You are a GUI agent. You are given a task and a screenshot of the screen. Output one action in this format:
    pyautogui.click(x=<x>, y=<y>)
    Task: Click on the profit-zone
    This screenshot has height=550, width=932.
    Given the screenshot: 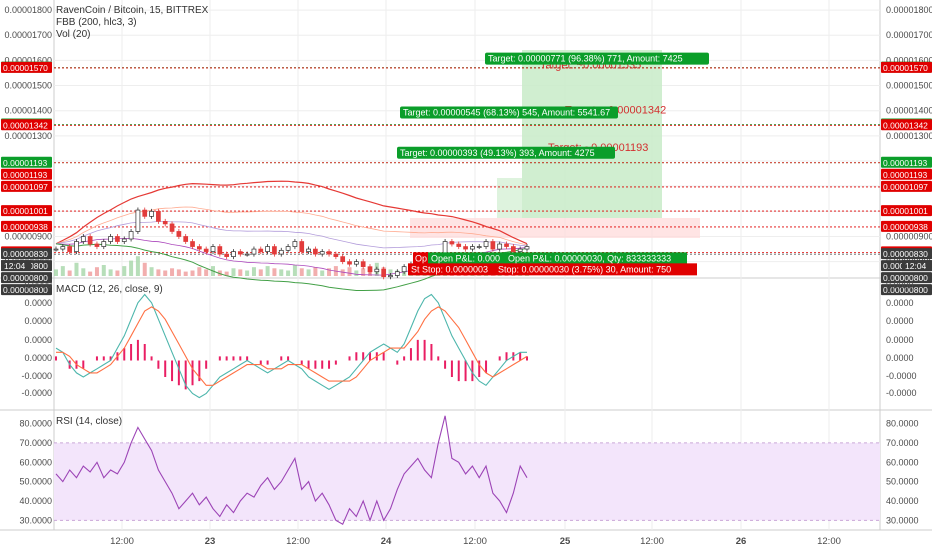 What is the action you would take?
    pyautogui.click(x=592, y=134)
    